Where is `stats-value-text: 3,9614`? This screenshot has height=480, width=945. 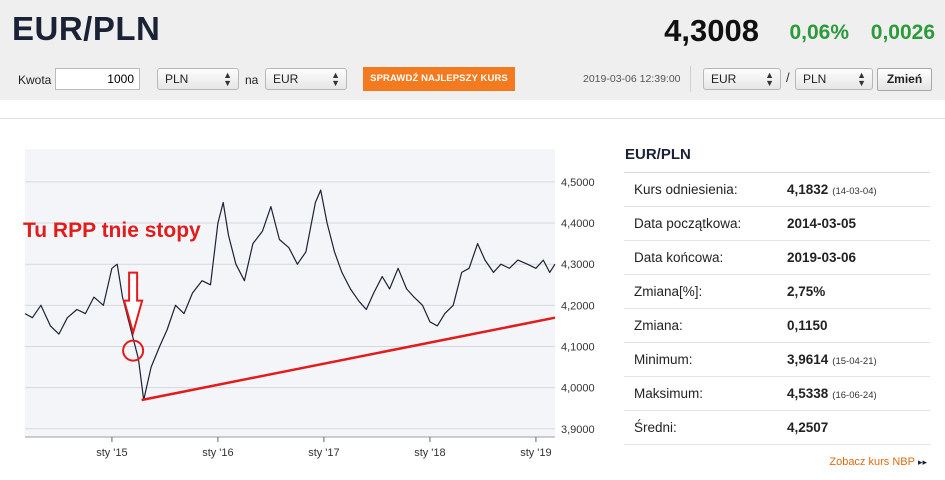
stats-value-text: 3,9614 is located at coordinates (808, 359).